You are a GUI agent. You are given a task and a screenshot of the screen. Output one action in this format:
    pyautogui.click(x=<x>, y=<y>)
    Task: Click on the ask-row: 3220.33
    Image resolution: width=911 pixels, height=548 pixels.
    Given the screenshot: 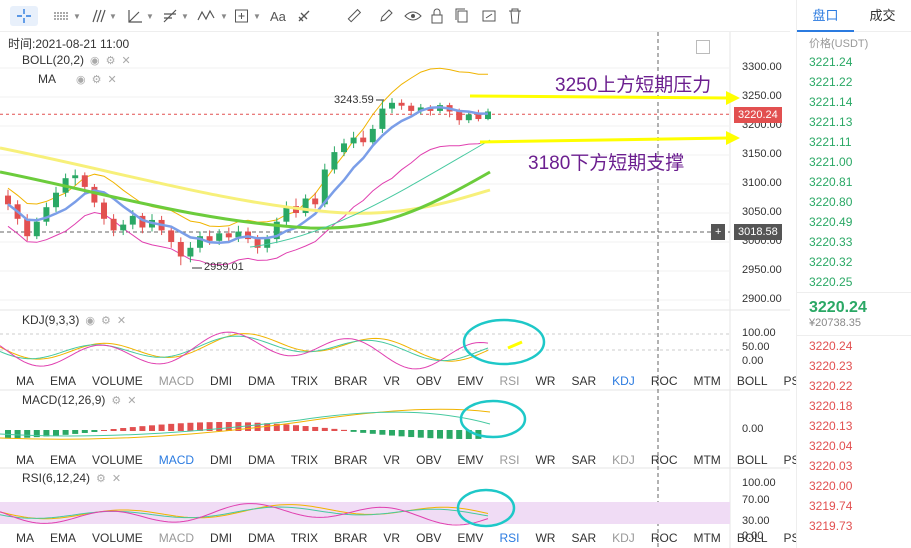 What is the action you would take?
    pyautogui.click(x=831, y=242)
    